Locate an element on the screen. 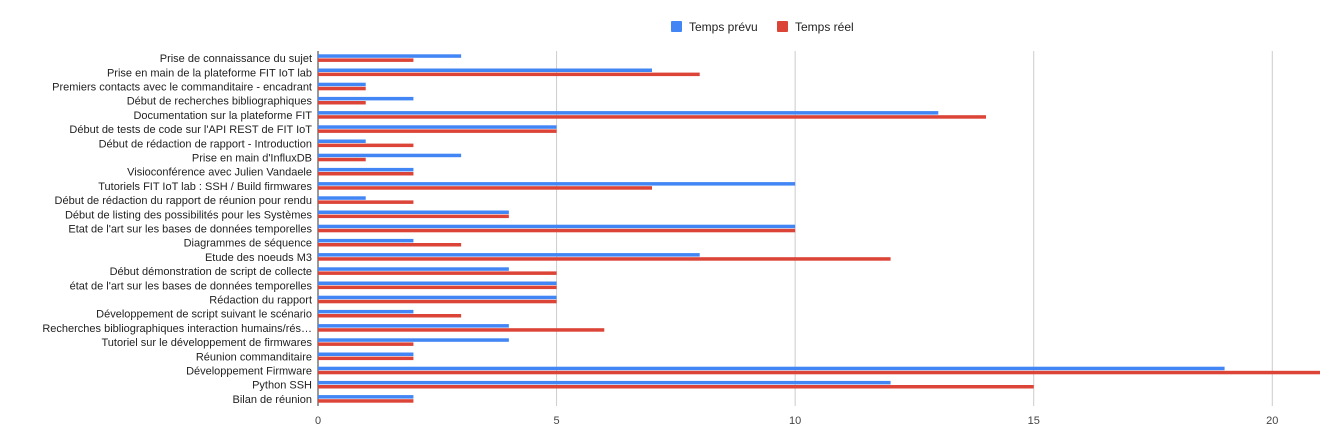 The height and width of the screenshot is (443, 1343). category-label: Début de recherches bibliographiques is located at coordinates (220, 102).